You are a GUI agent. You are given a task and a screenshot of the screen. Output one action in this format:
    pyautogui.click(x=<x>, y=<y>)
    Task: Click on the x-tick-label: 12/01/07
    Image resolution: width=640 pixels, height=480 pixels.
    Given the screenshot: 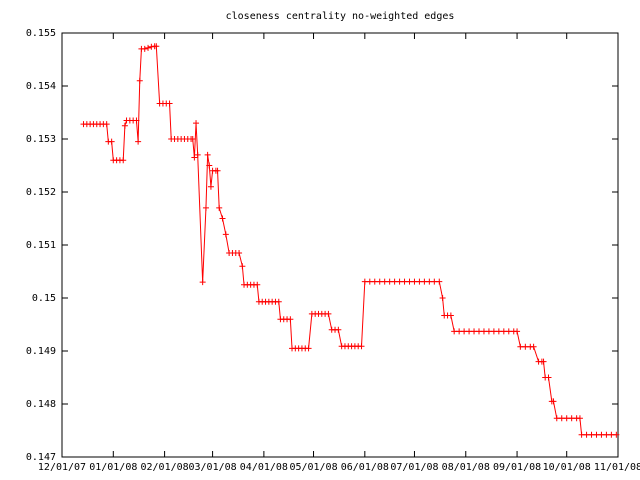 What is the action you would take?
    pyautogui.click(x=62, y=467)
    